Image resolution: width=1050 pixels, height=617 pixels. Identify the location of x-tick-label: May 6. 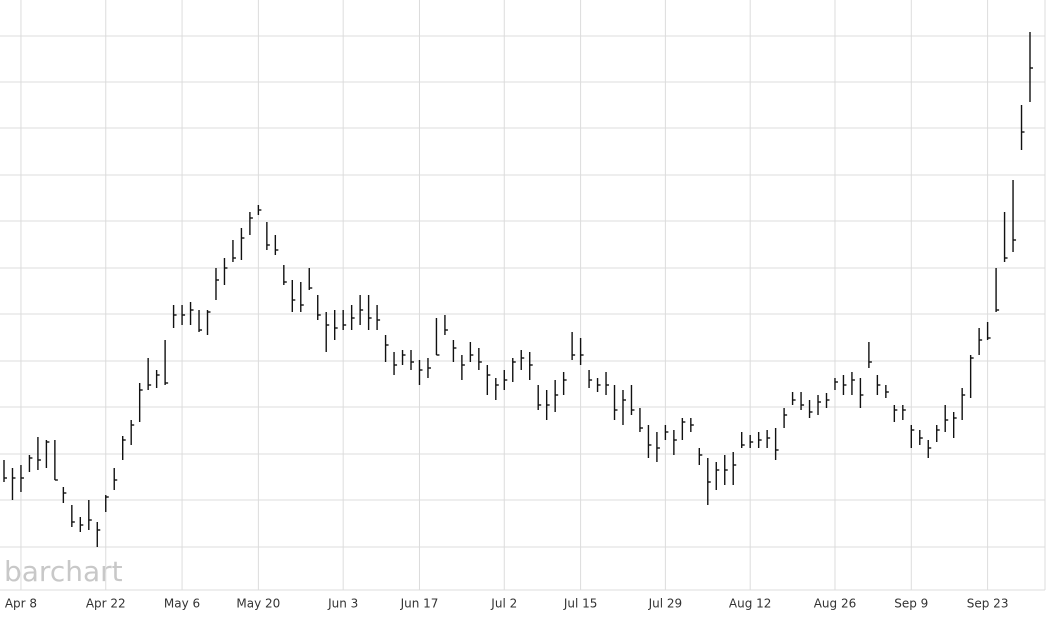
(182, 604).